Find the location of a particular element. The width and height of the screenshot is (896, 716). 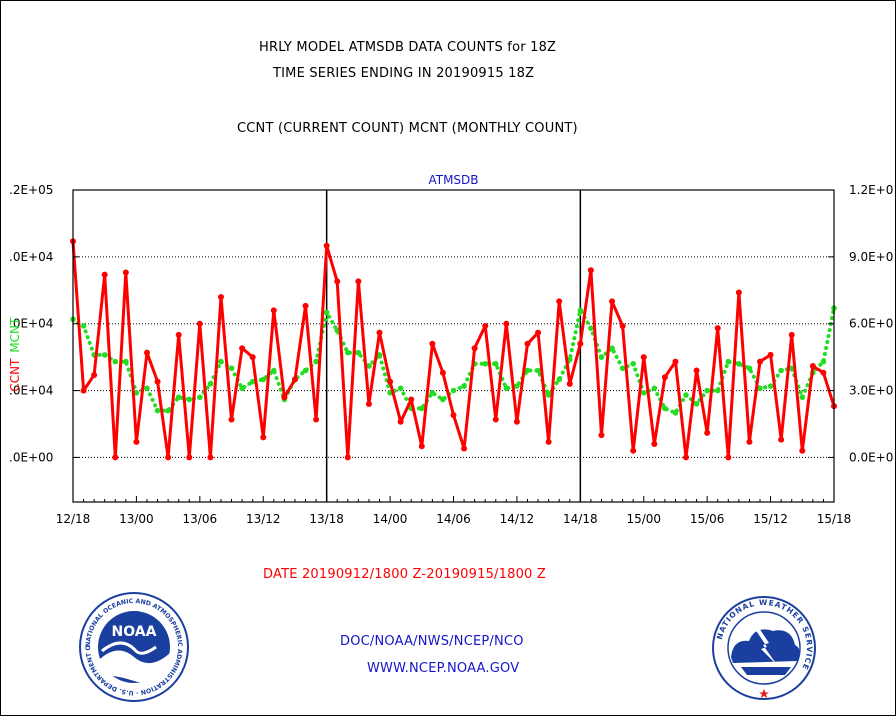

x-tick-label: 12/18 is located at coordinates (73, 519).